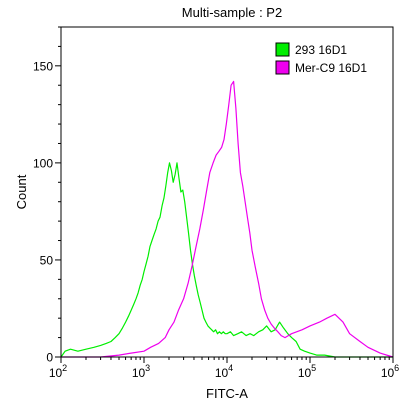 Image resolution: width=405 pixels, height=410 pixels. What do you see at coordinates (390, 371) in the screenshot?
I see `x-tick-label: 10⁶` at bounding box center [390, 371].